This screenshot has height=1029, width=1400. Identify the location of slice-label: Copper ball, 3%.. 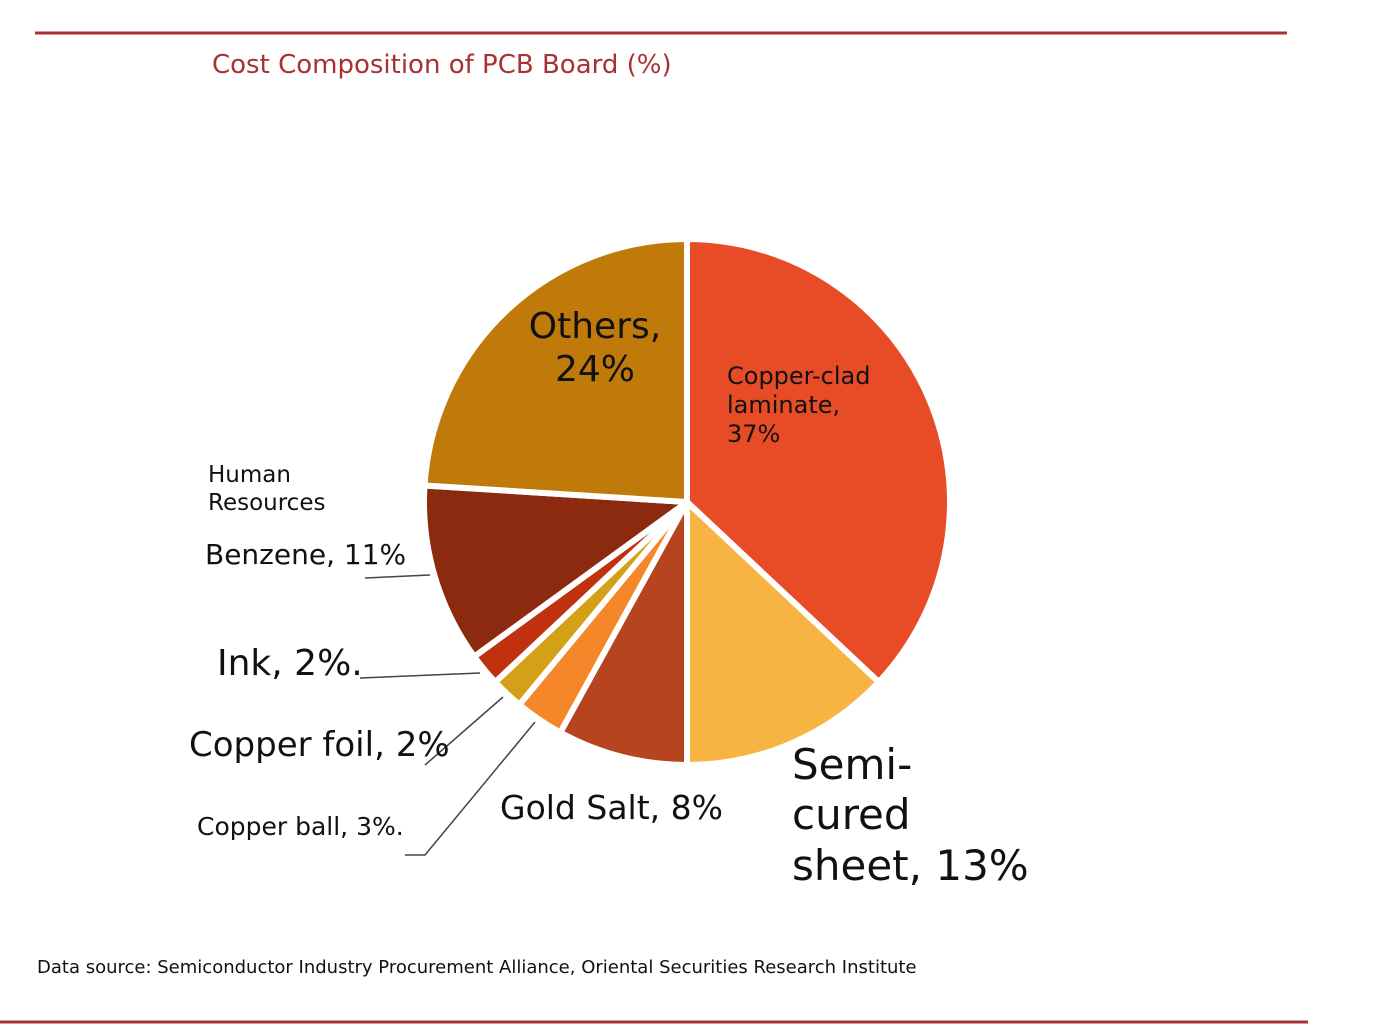
(300, 826).